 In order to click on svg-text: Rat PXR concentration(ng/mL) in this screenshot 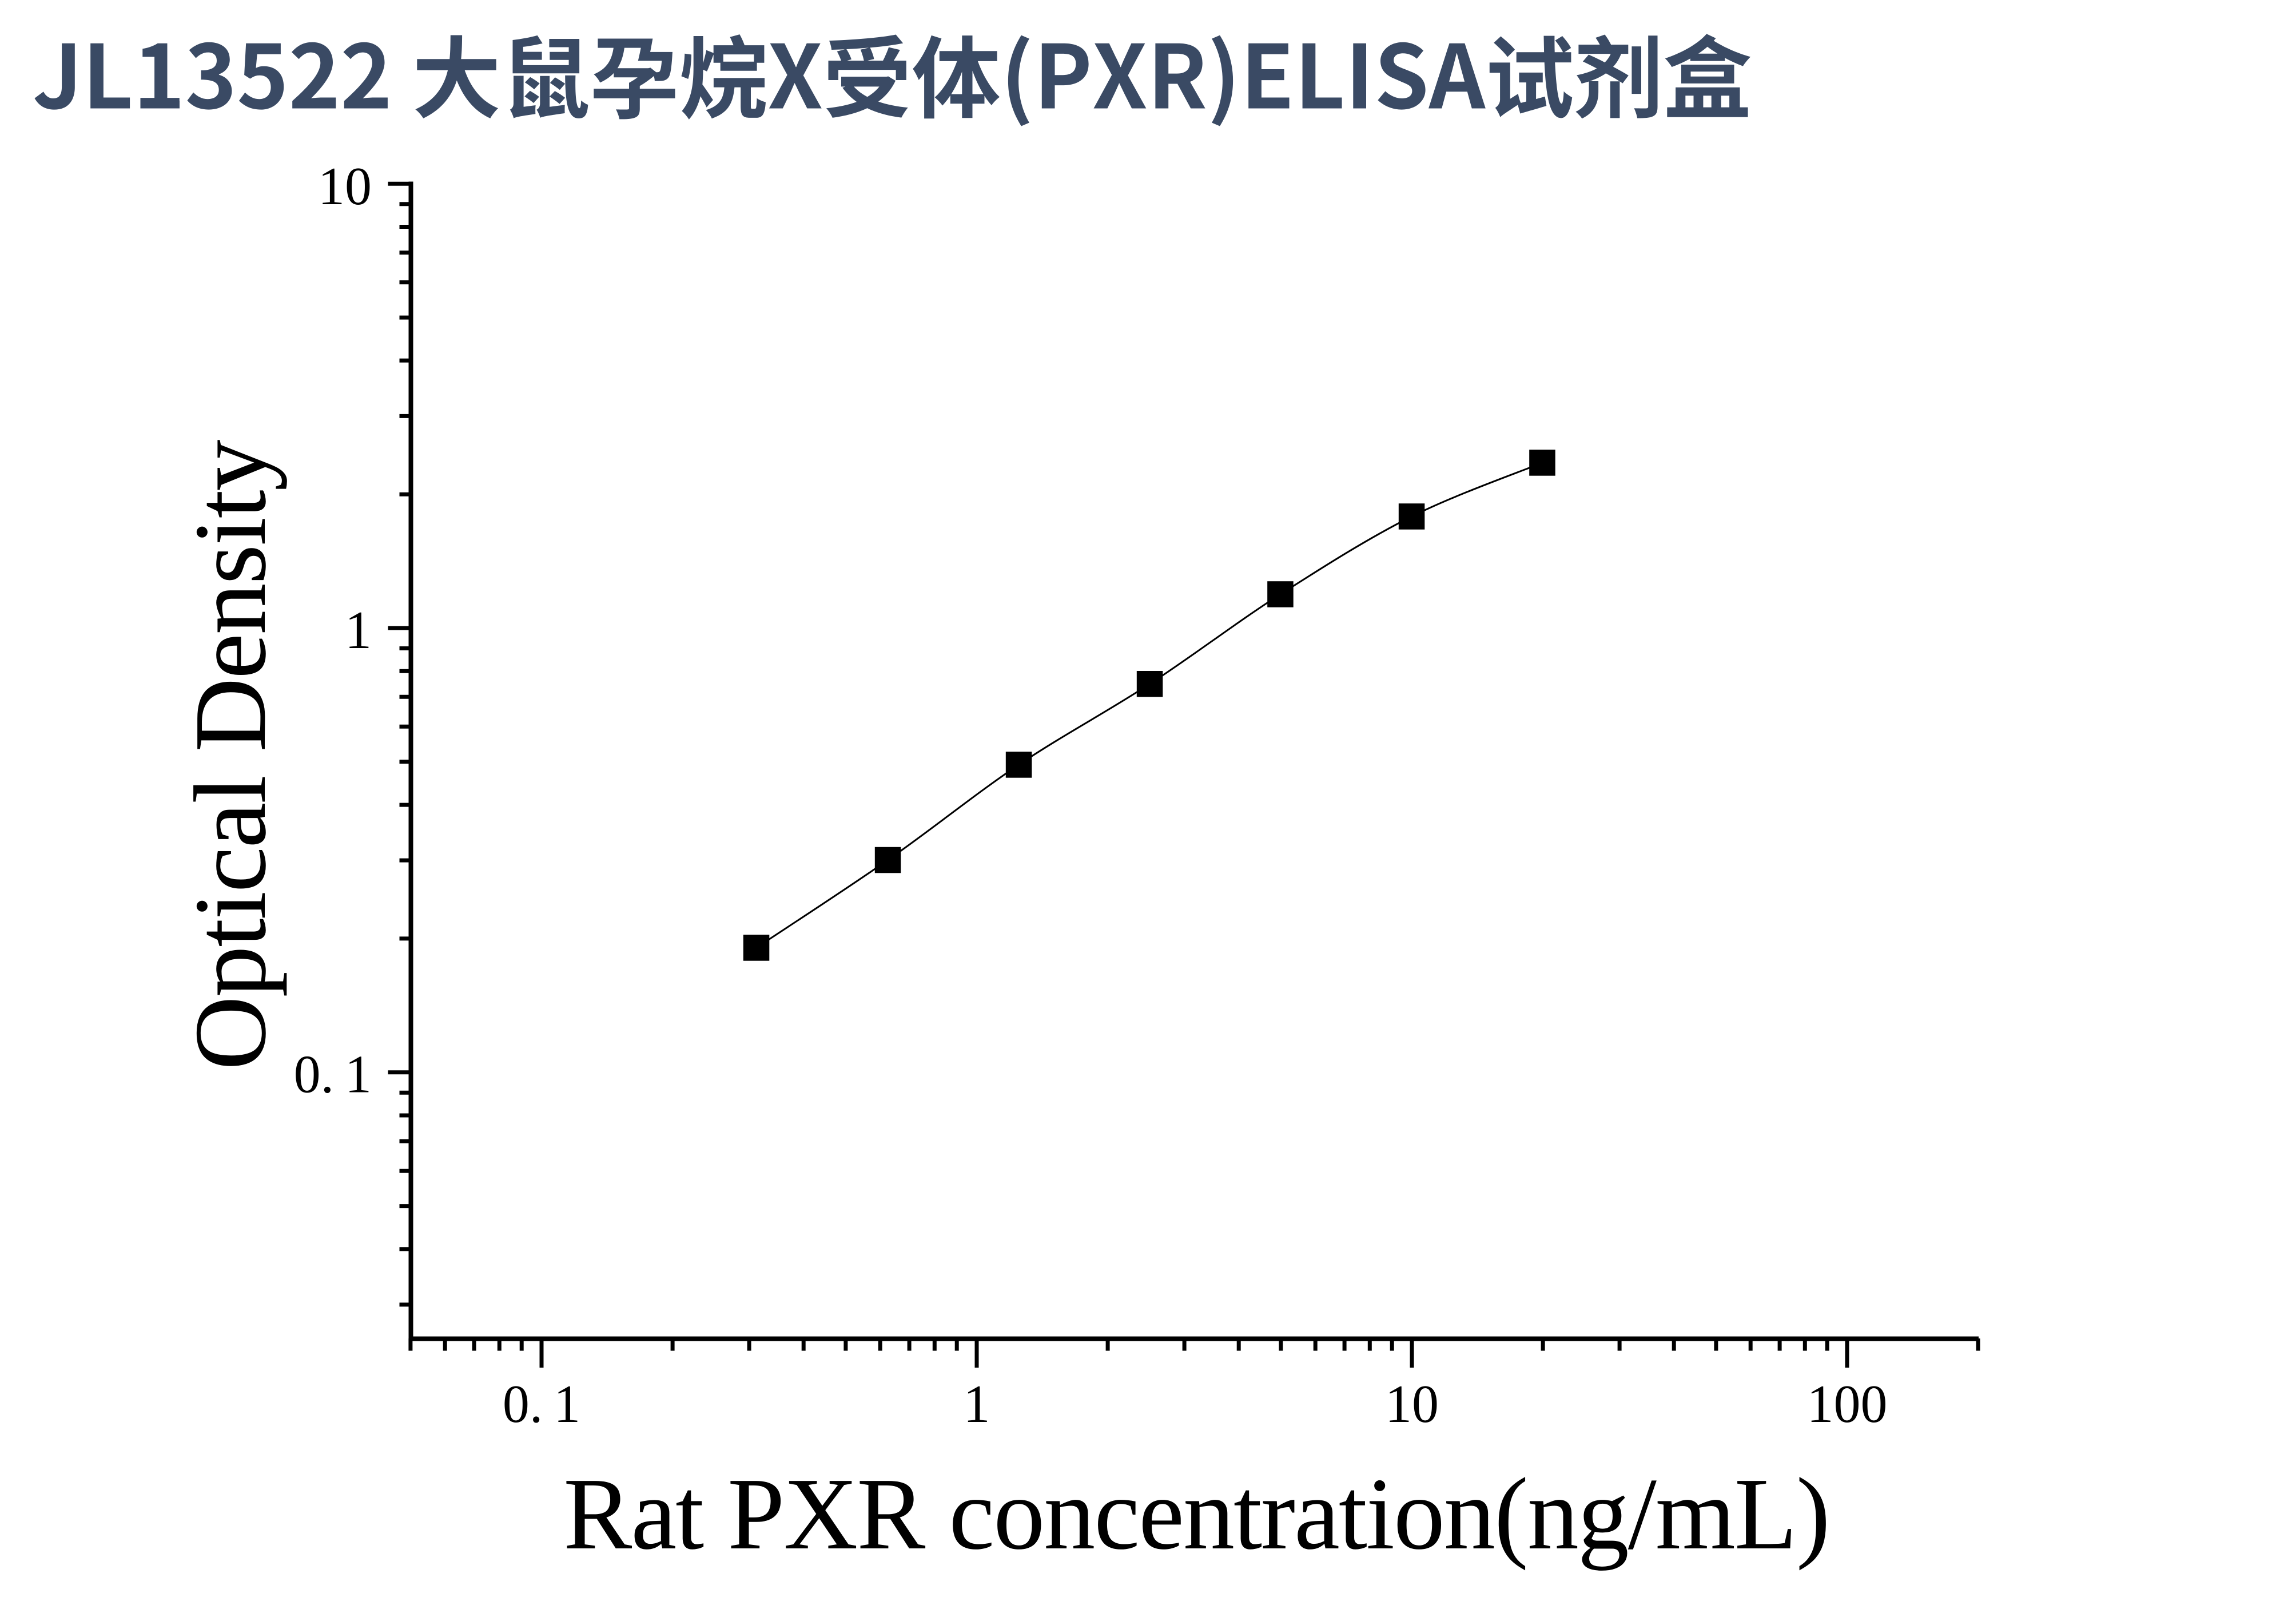, I will do `click(1196, 1514)`.